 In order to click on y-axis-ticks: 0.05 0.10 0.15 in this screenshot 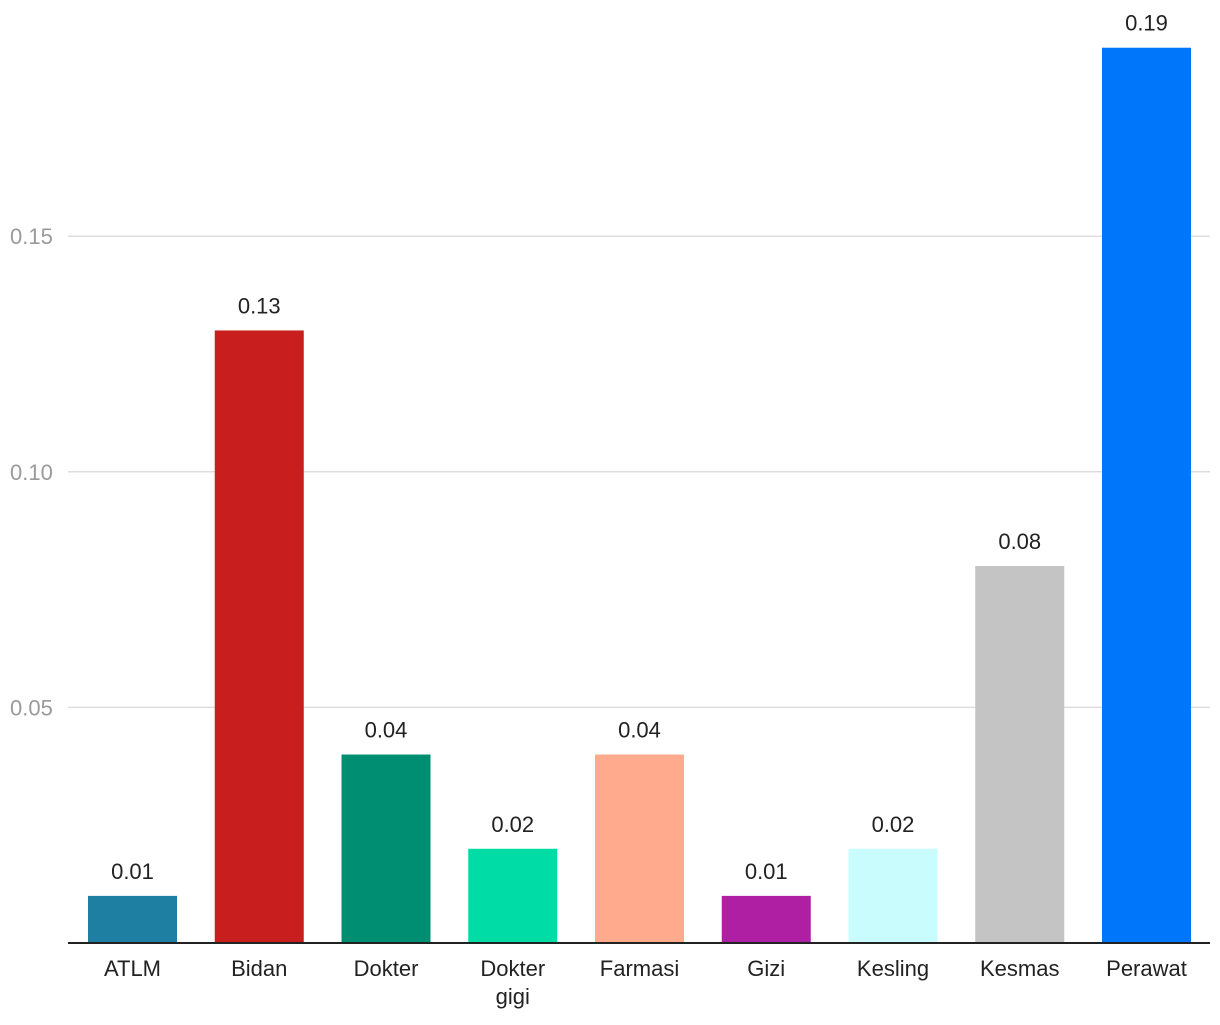, I will do `click(31, 472)`.